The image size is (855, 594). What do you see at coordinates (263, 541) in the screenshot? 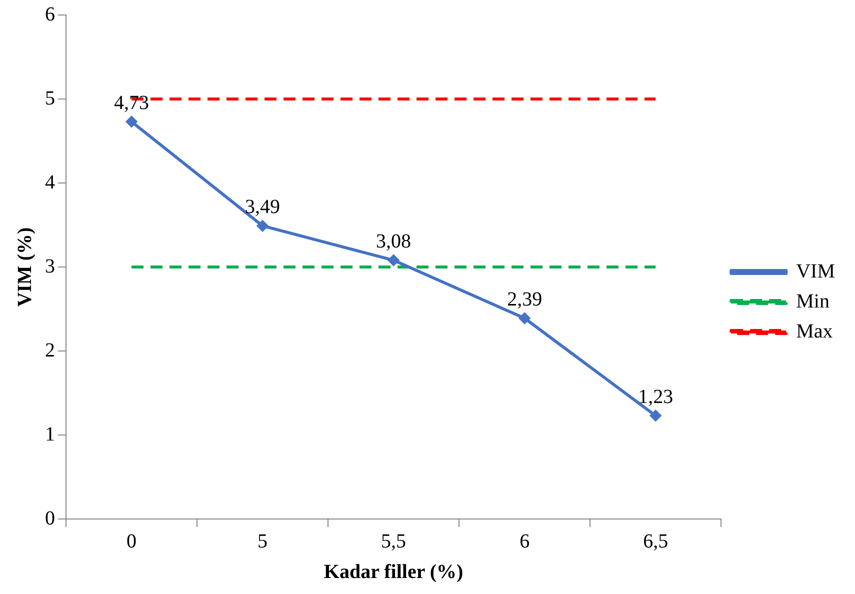
I see `x-tick-label: 5` at bounding box center [263, 541].